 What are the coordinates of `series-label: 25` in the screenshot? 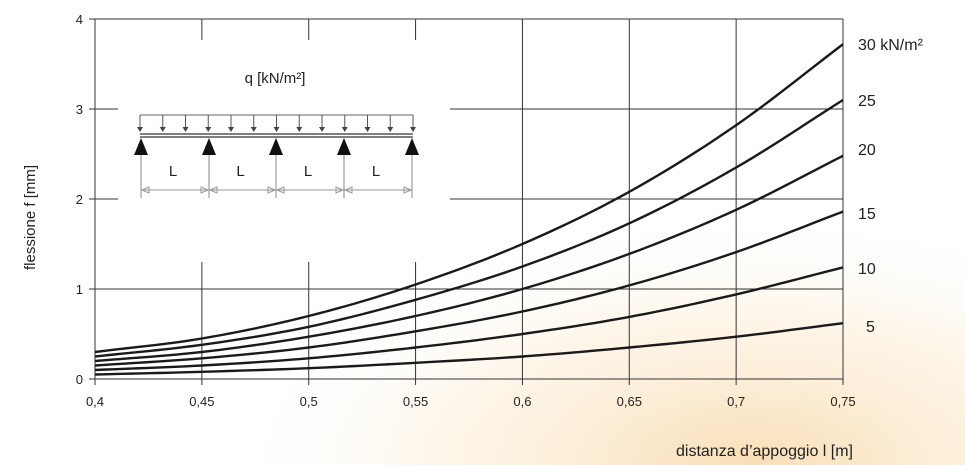 It's located at (867, 101).